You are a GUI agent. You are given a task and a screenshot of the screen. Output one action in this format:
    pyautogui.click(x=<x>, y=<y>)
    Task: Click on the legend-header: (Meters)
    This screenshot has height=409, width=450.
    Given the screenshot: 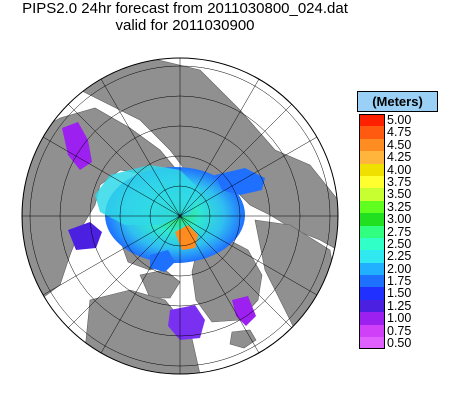 What is the action you would take?
    pyautogui.click(x=397, y=101)
    